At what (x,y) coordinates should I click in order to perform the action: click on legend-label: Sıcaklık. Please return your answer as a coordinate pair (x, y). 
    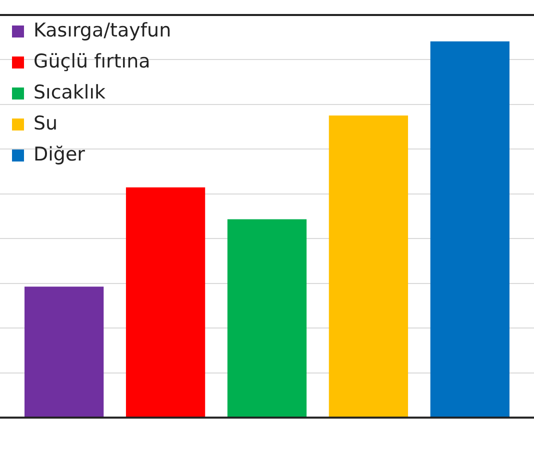
    Looking at the image, I should click on (70, 92).